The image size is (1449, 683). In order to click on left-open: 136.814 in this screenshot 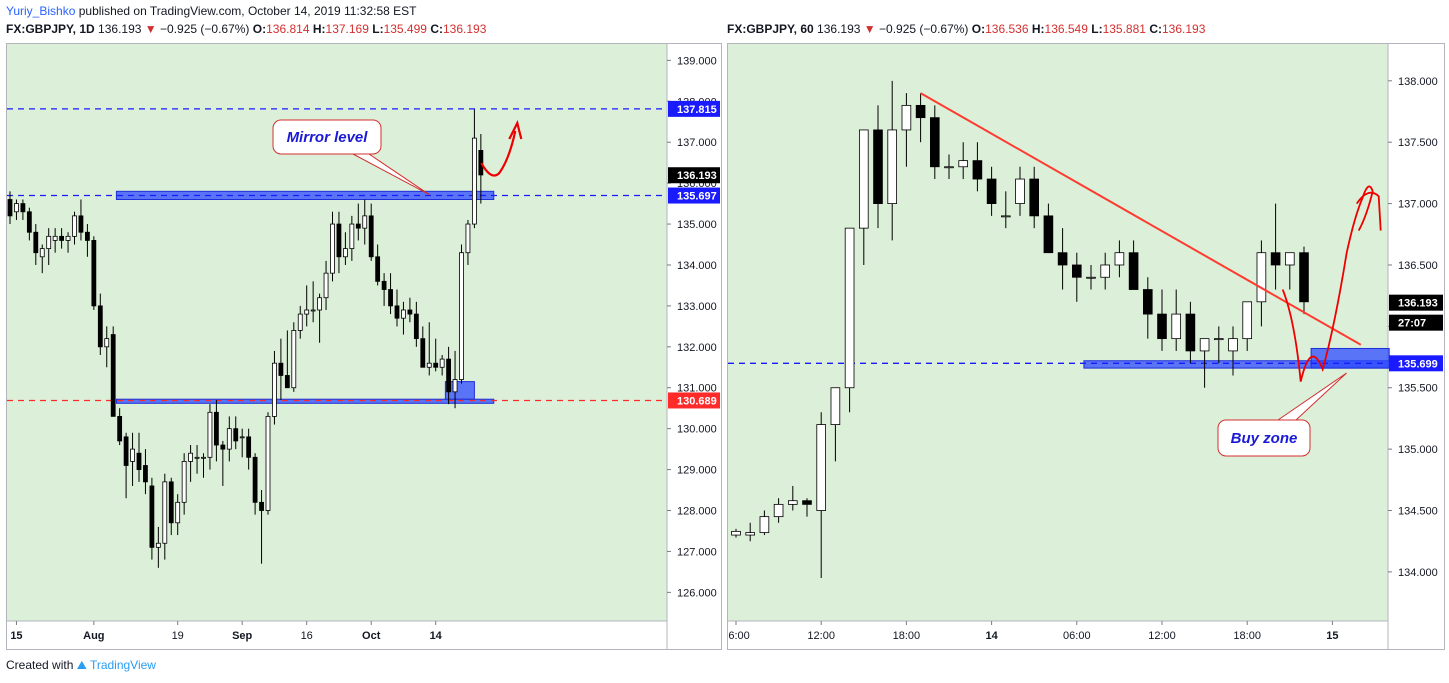, I will do `click(288, 29)`.